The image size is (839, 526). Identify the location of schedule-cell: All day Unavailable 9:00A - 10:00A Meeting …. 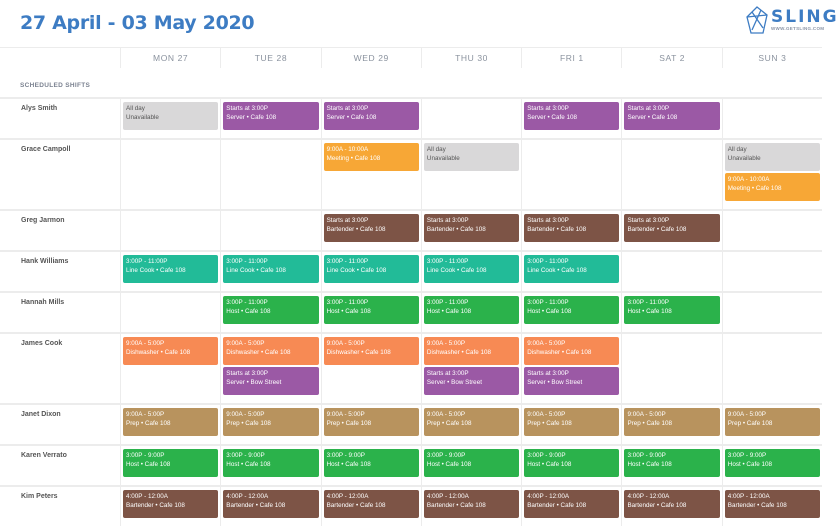
(771, 174).